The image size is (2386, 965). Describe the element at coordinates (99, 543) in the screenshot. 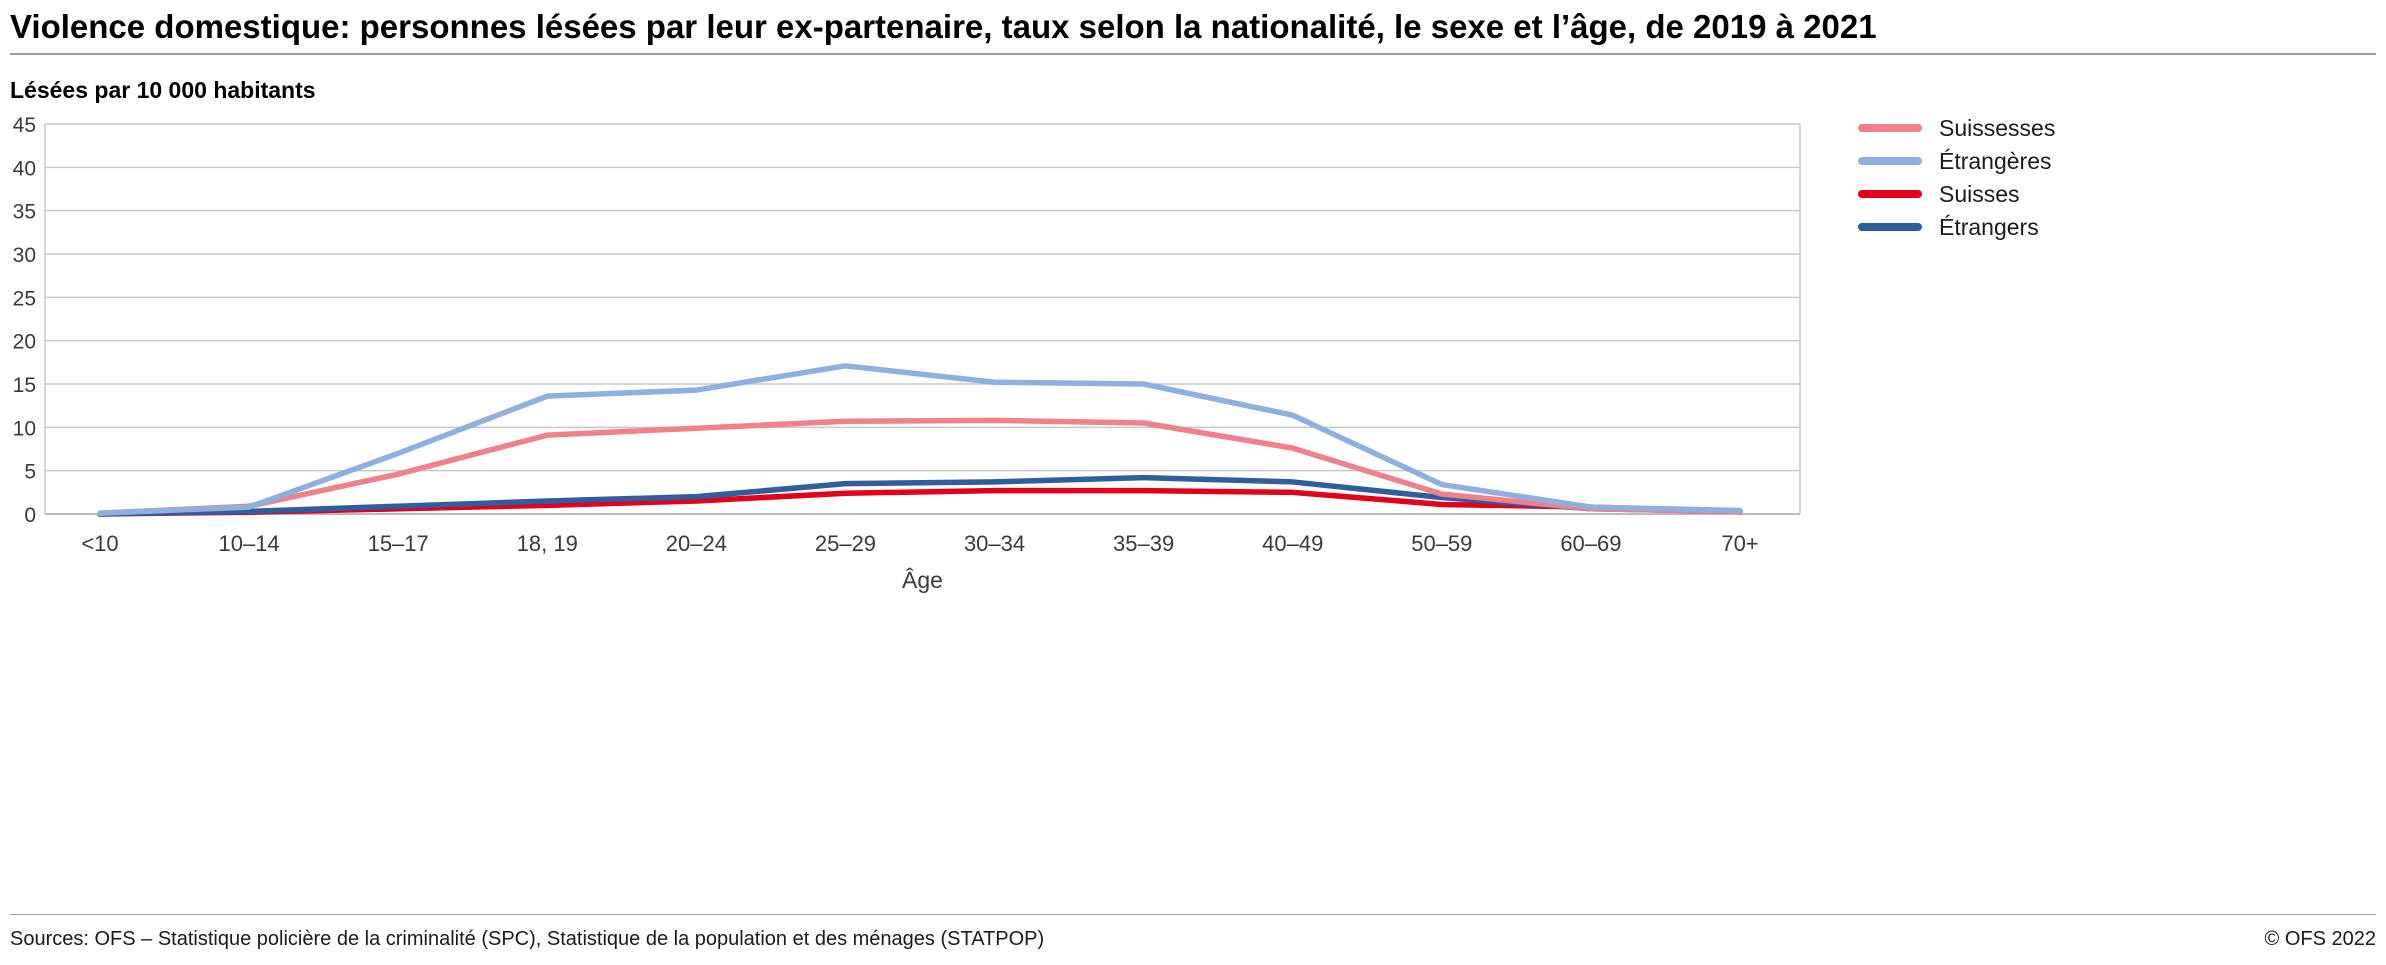

I see `svg-text: <10` at that location.